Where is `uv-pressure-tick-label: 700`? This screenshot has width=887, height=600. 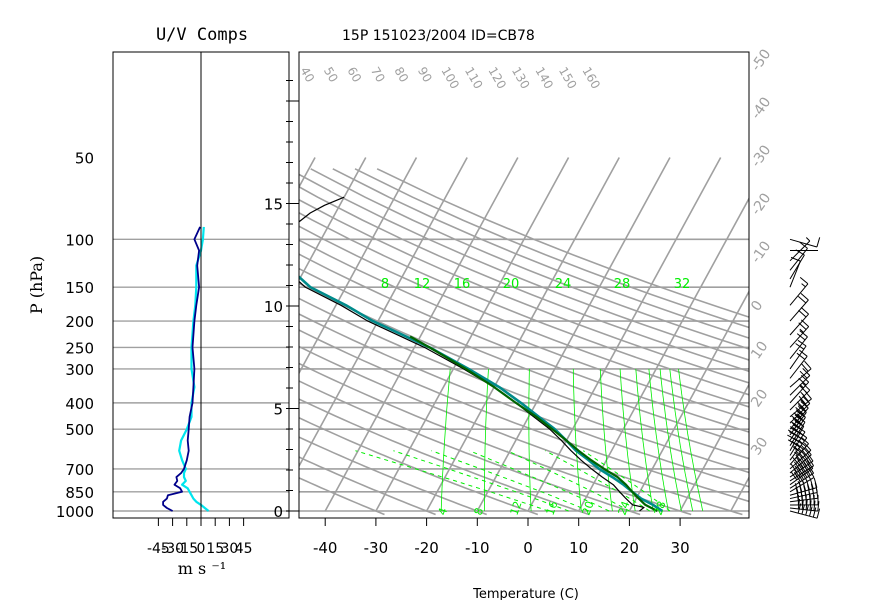 uv-pressure-tick-label: 700 is located at coordinates (79, 470).